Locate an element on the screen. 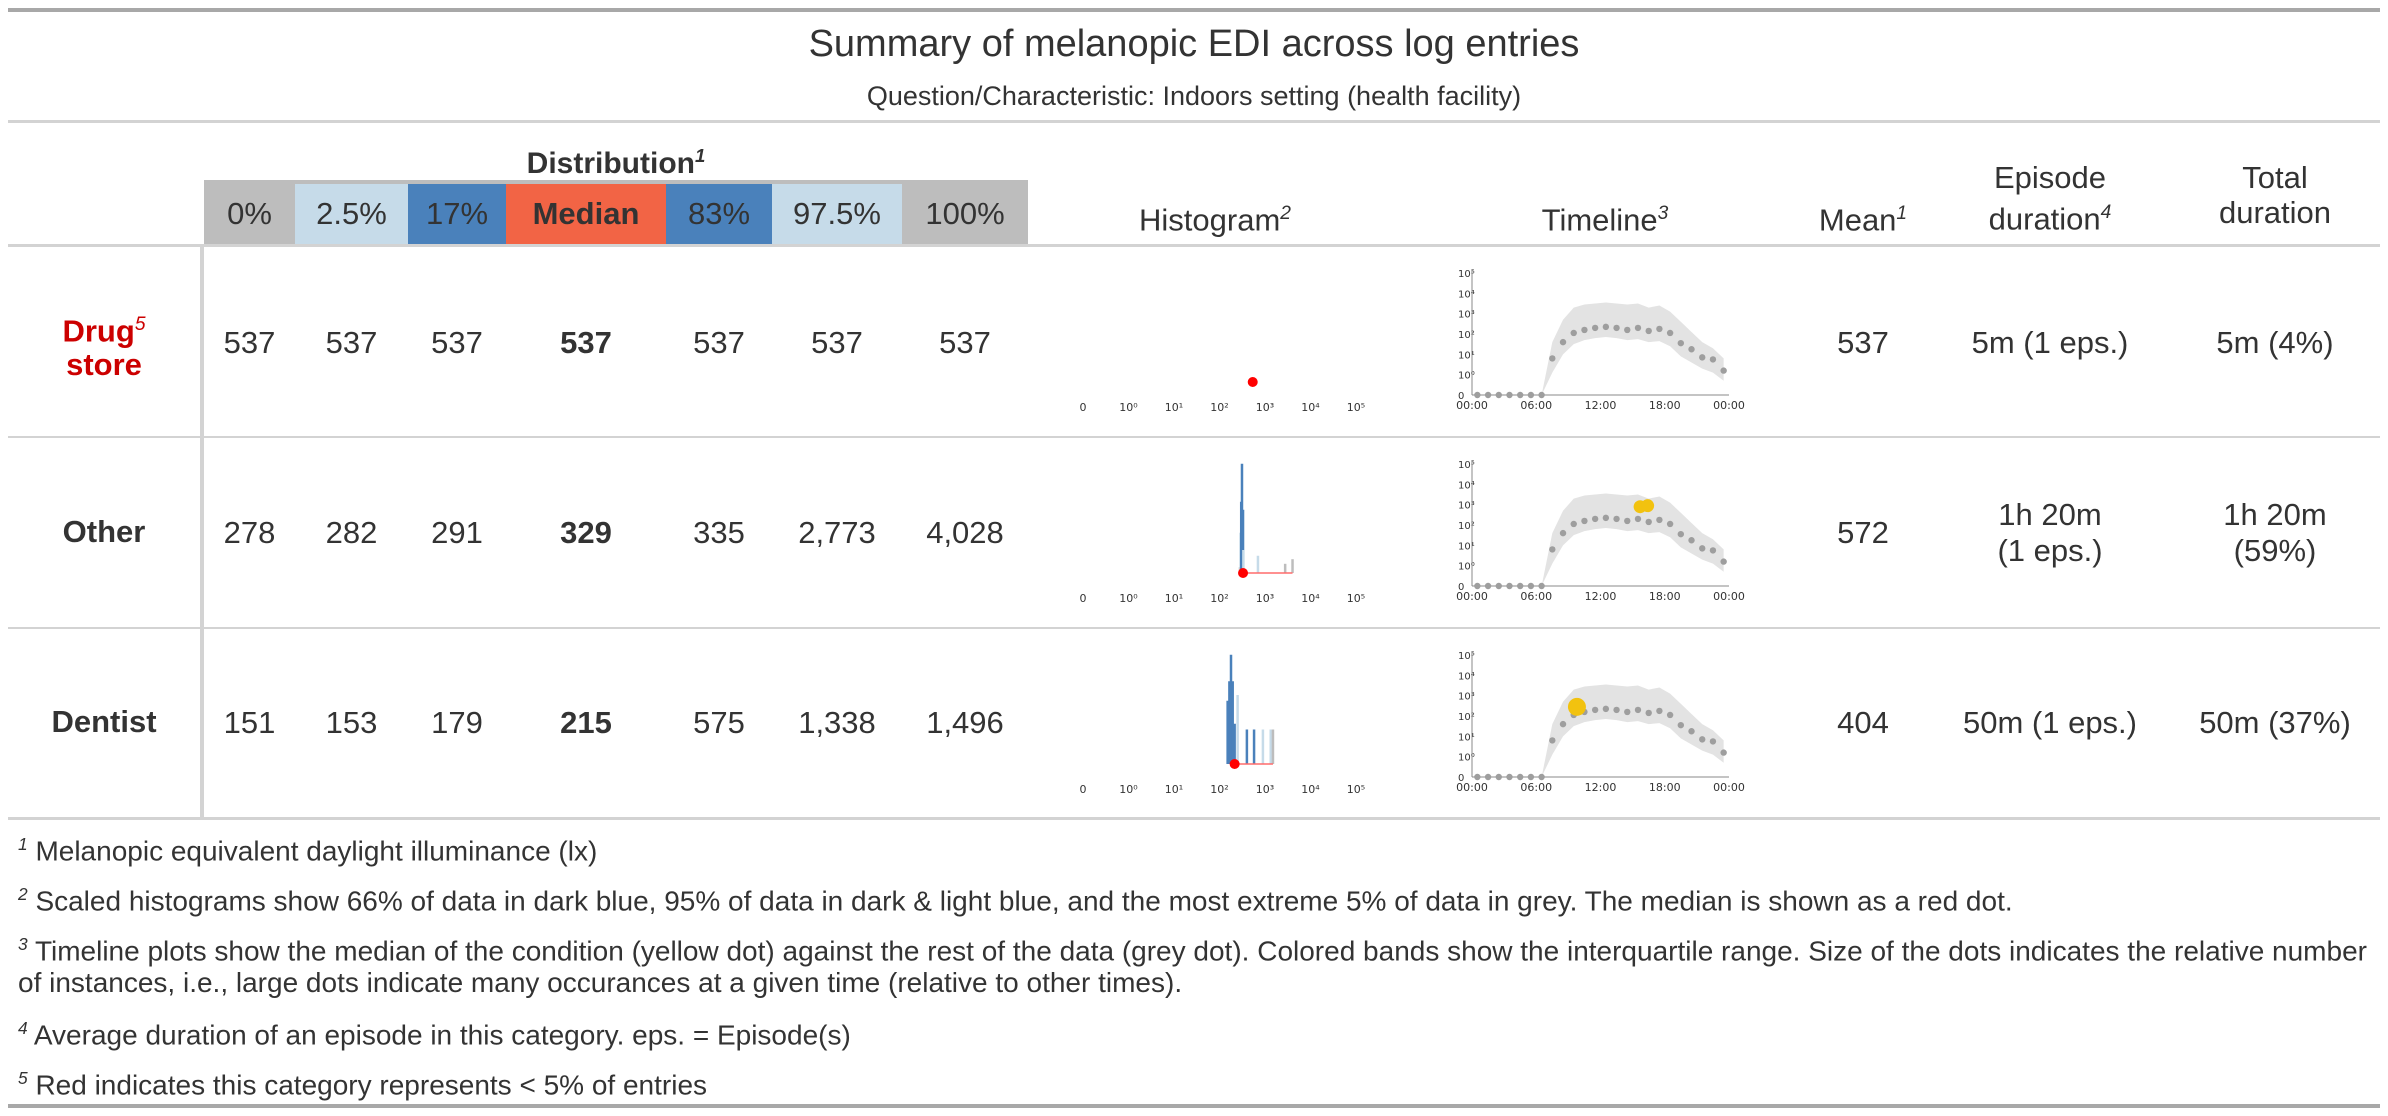  row-rule is located at coordinates (1194, 437).